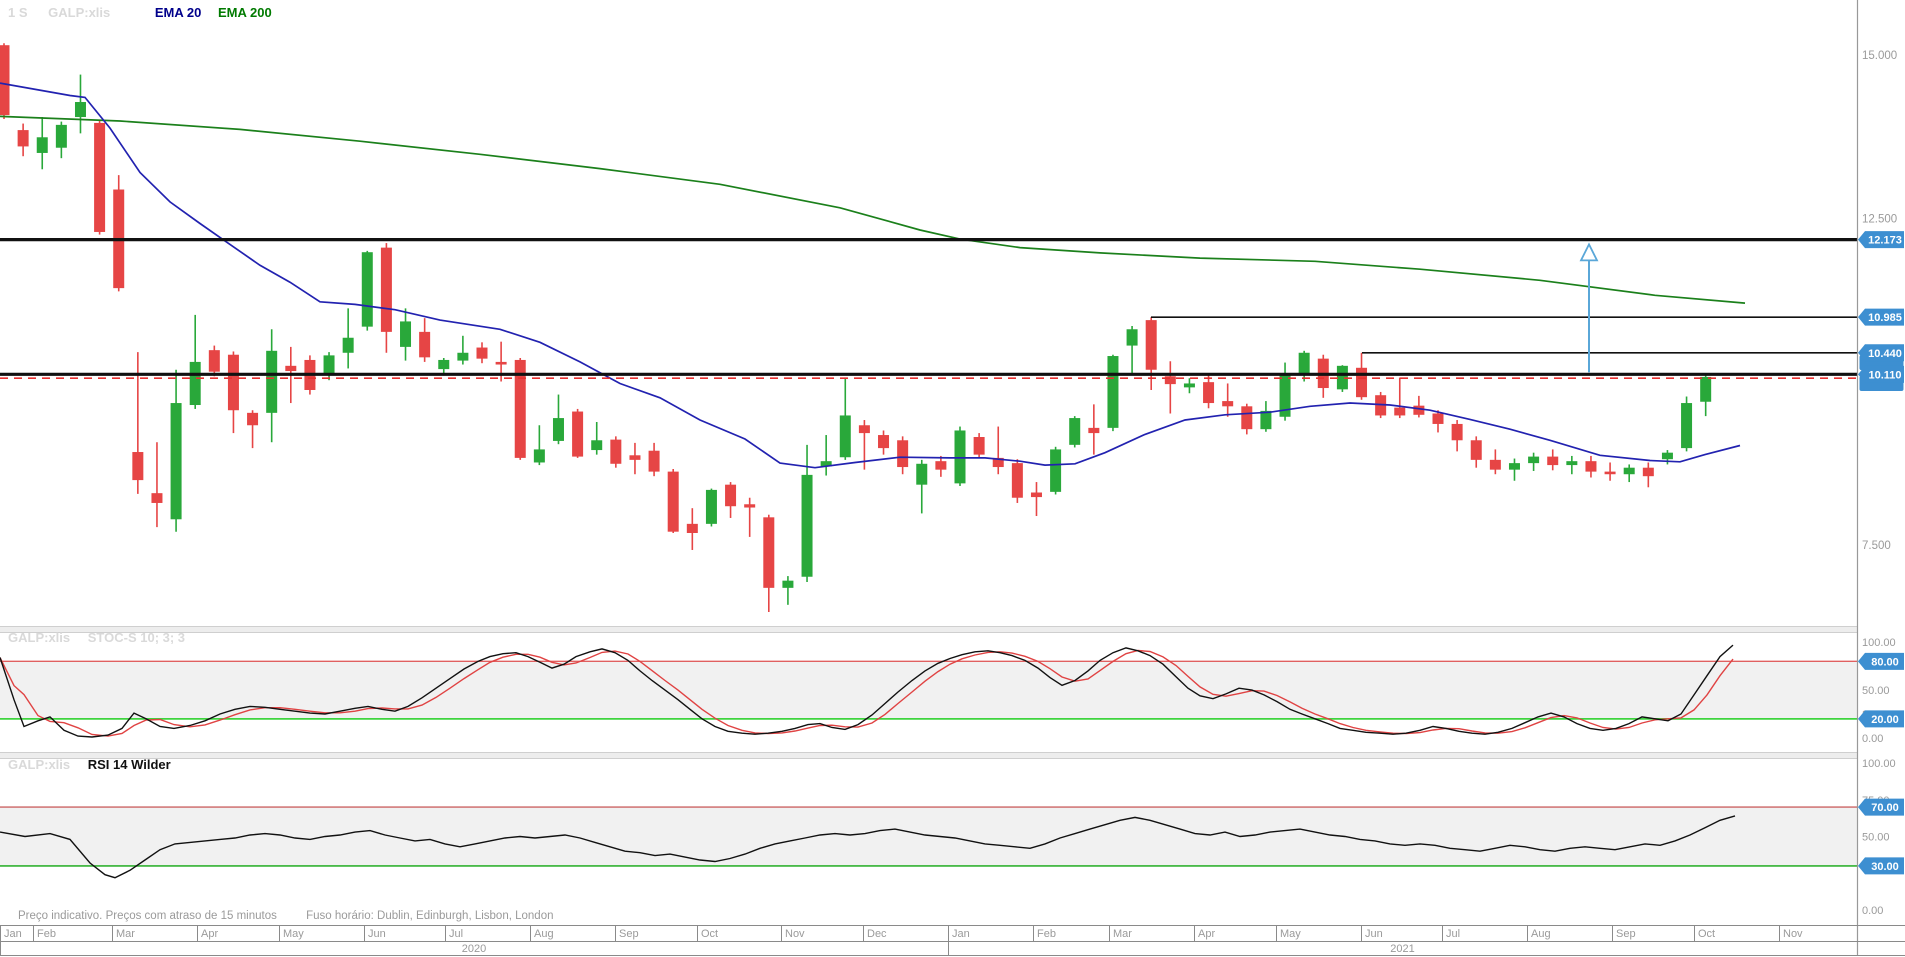  I want to click on stoch-indicator-label: STOC-S 10; 3; 3, so click(136, 637).